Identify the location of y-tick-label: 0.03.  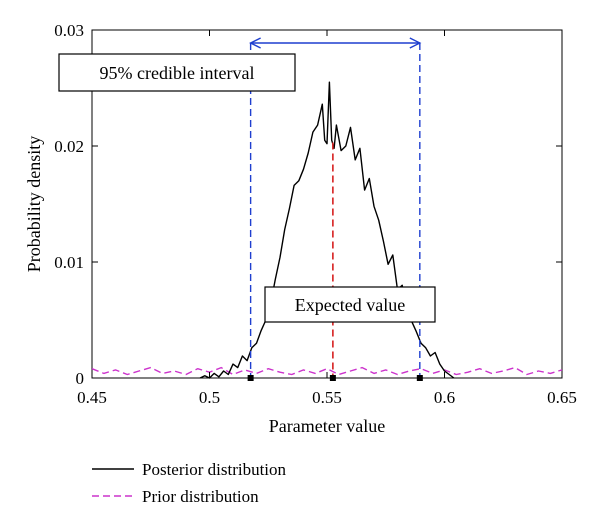
(69, 30).